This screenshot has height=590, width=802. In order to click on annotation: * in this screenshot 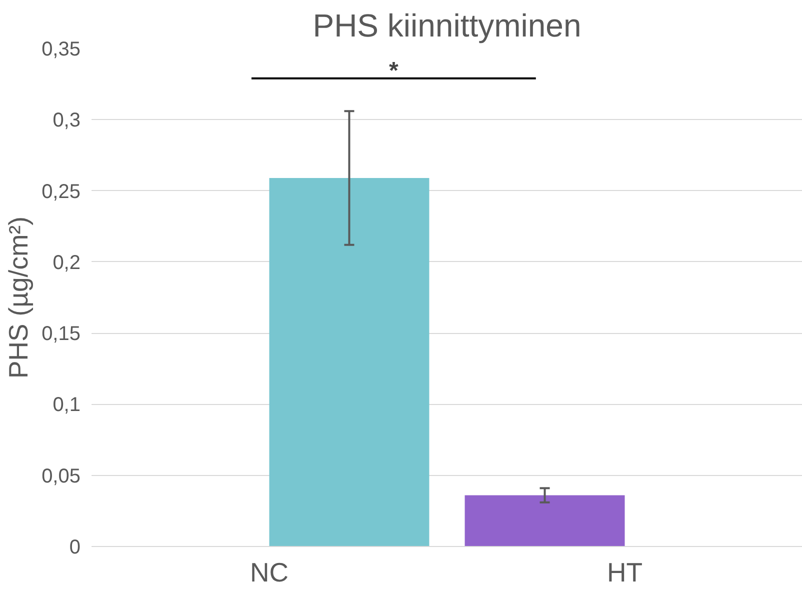, I will do `click(394, 70)`.